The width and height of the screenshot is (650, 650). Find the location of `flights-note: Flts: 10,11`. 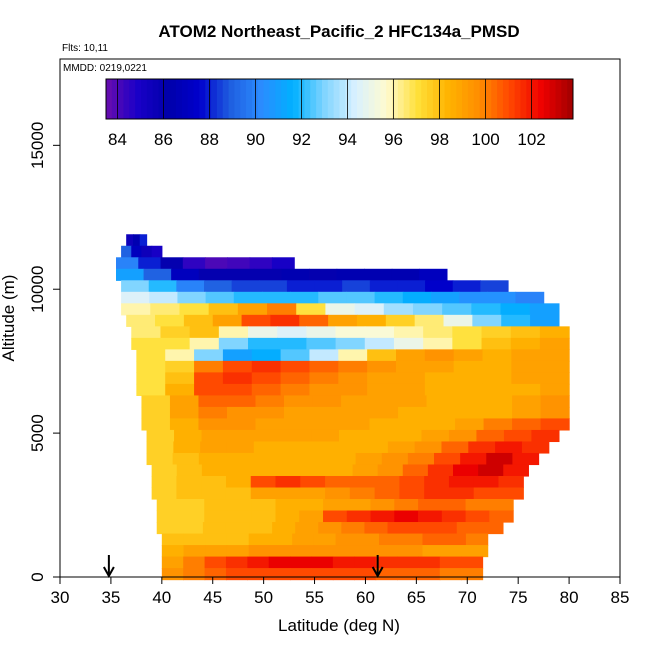

flights-note: Flts: 10,11 is located at coordinates (85, 48).